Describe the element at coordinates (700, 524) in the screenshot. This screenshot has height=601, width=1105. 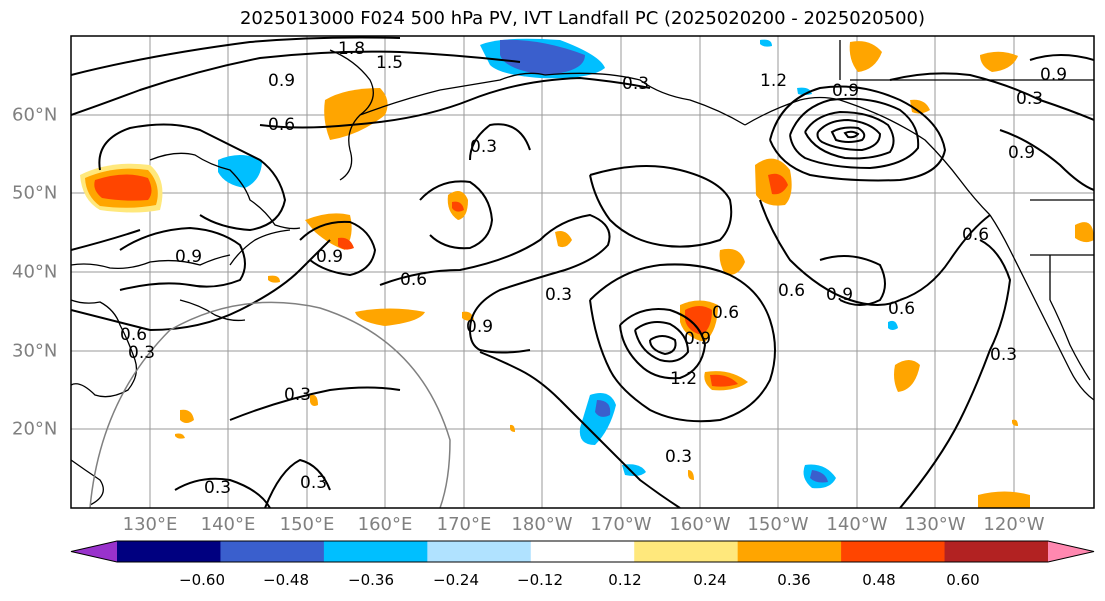
I see `lon-label: 160°W` at that location.